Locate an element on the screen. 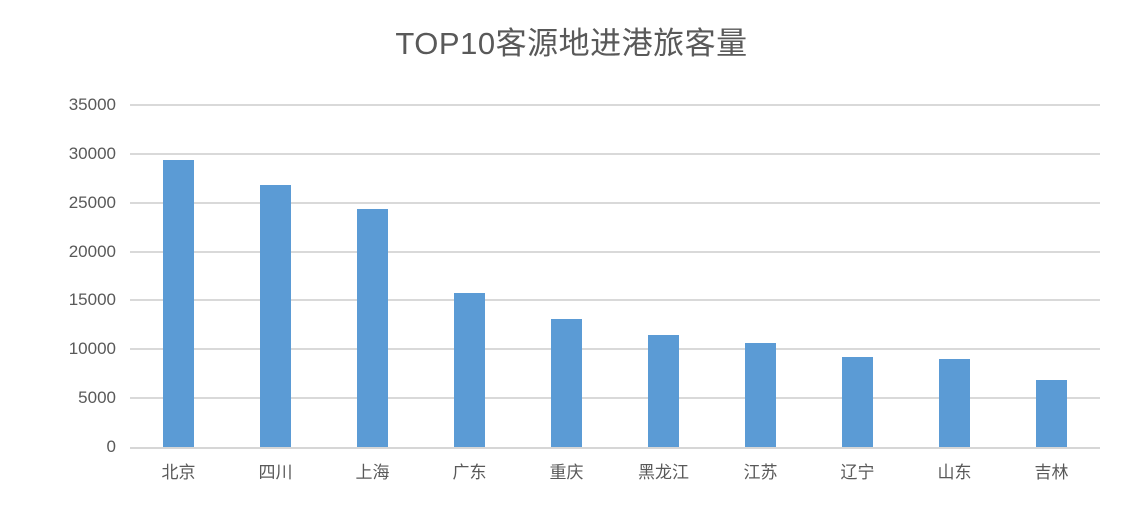 The height and width of the screenshot is (524, 1143). y-tick-label: 25000 is located at coordinates (92, 202).